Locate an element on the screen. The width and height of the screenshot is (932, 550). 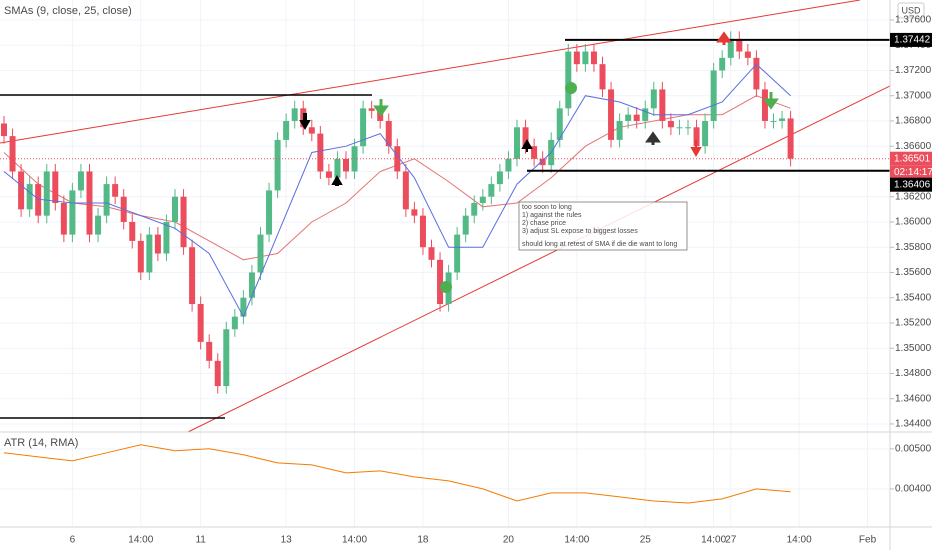
x-tick-label: 11 is located at coordinates (200, 540).